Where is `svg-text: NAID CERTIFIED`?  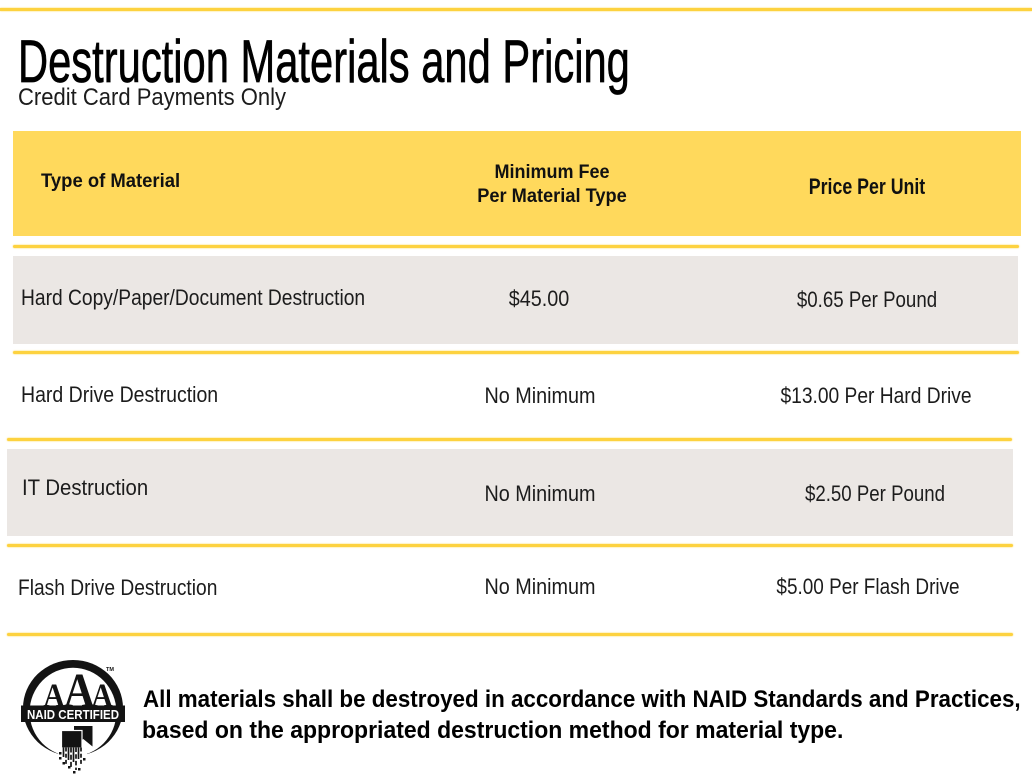 svg-text: NAID CERTIFIED is located at coordinates (73, 714).